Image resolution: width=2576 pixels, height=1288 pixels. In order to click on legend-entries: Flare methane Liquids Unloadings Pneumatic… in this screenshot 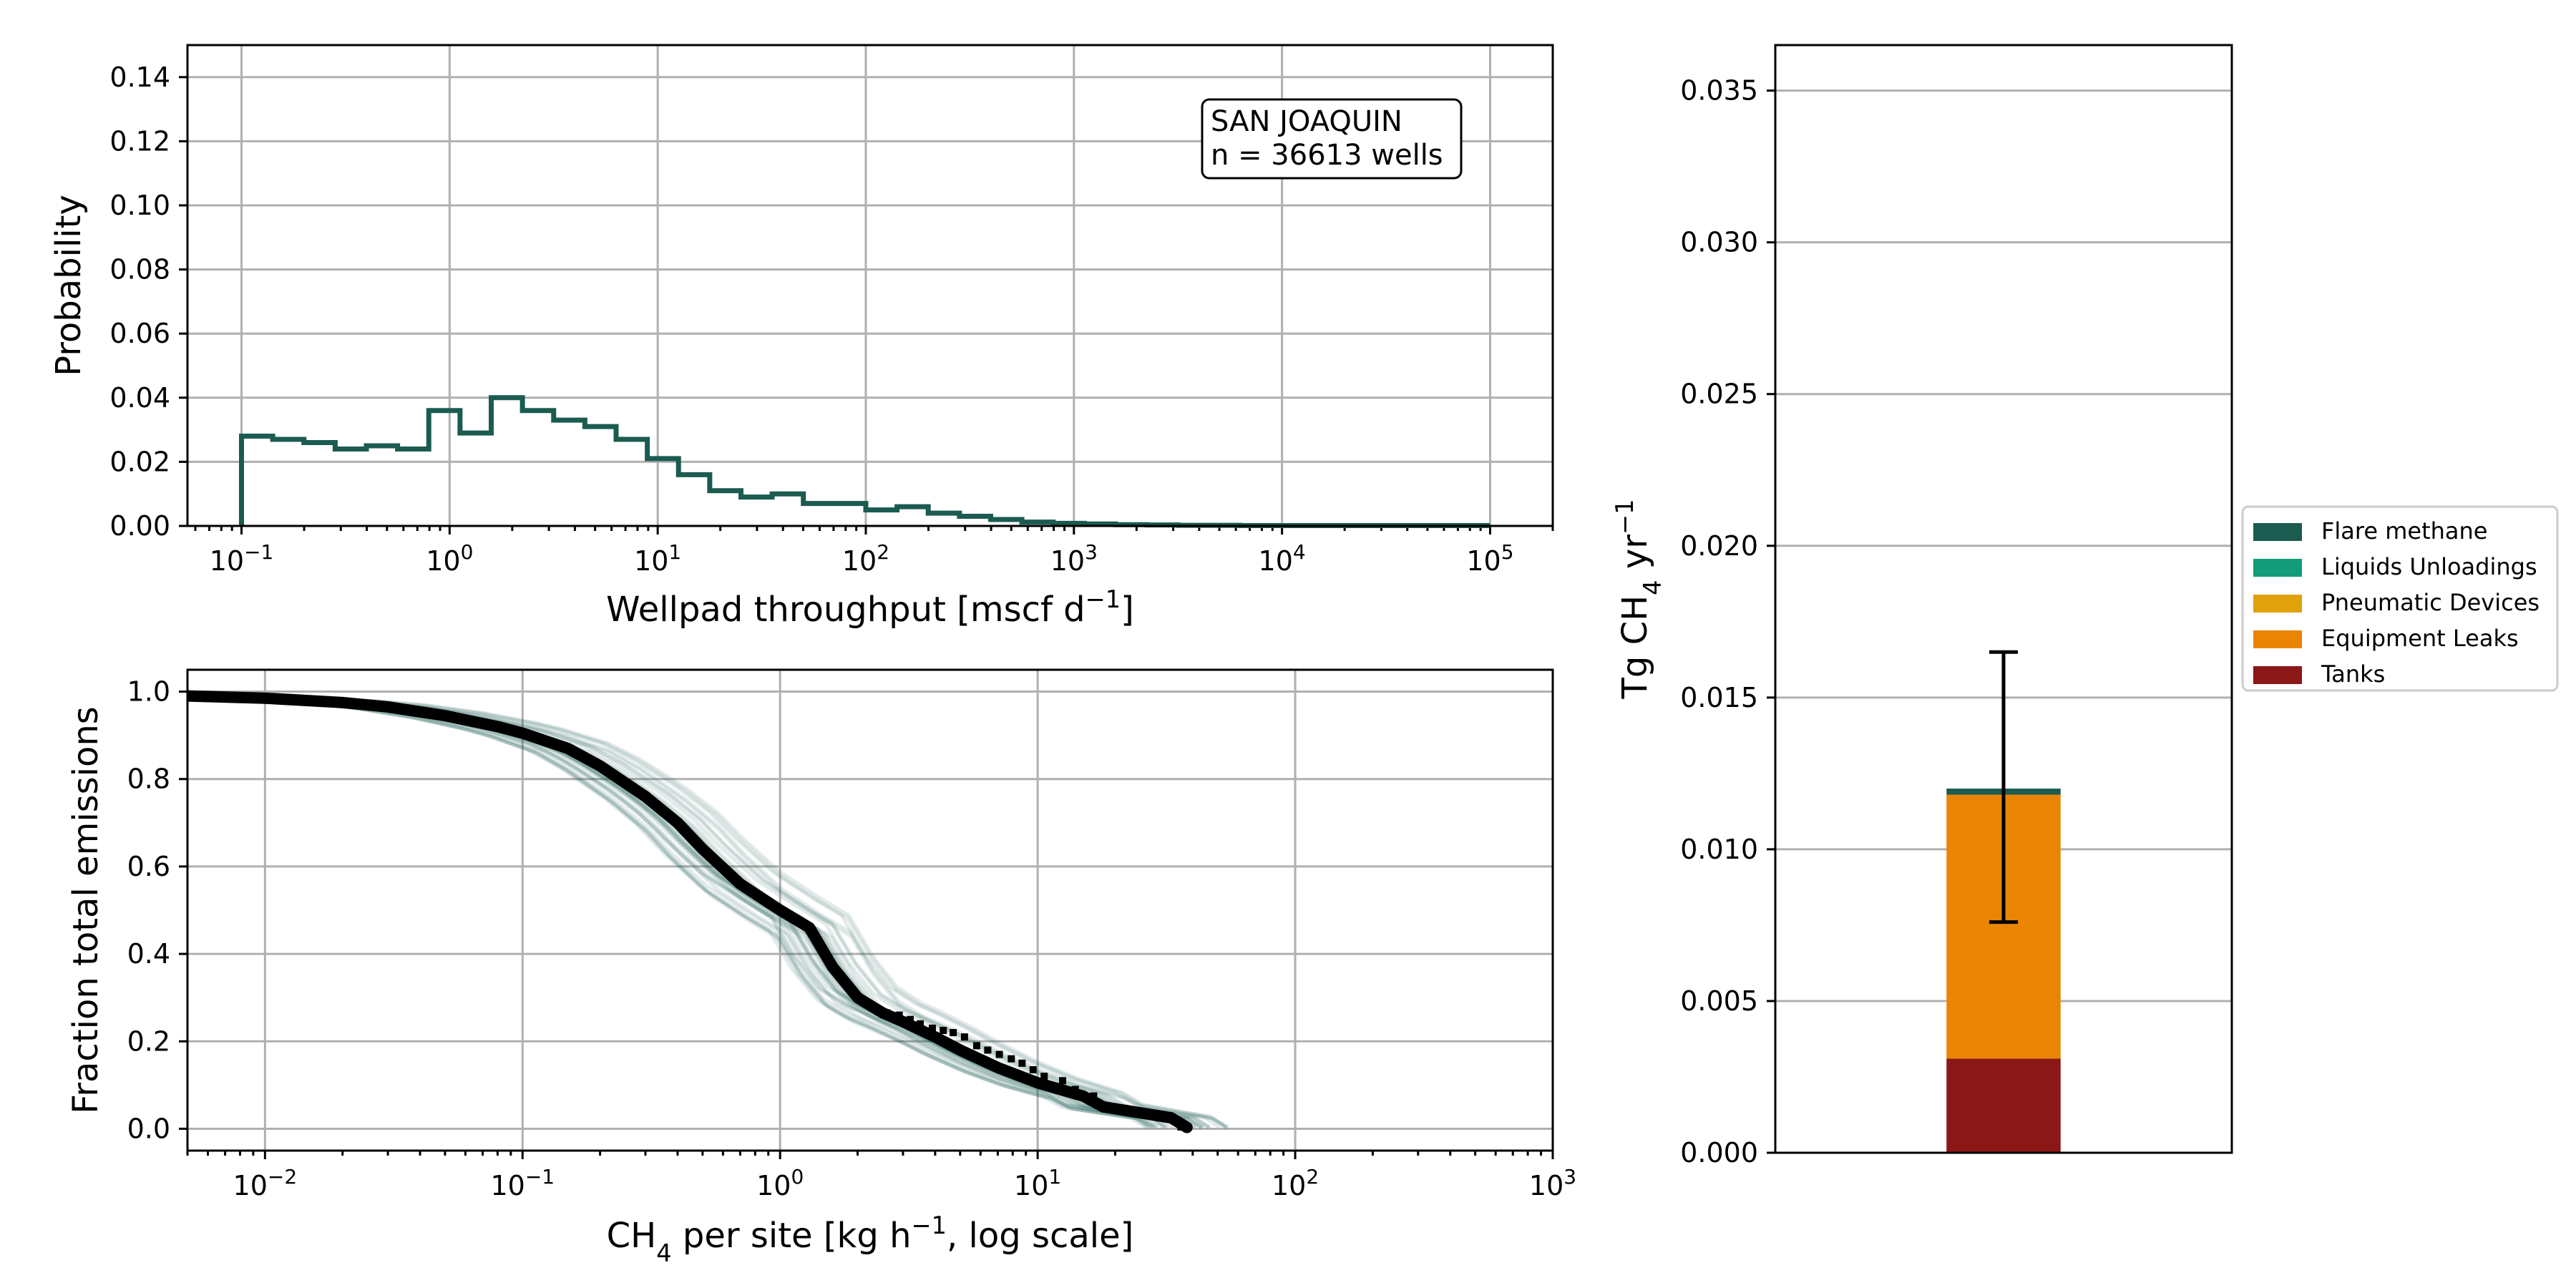, I will do `click(2396, 602)`.